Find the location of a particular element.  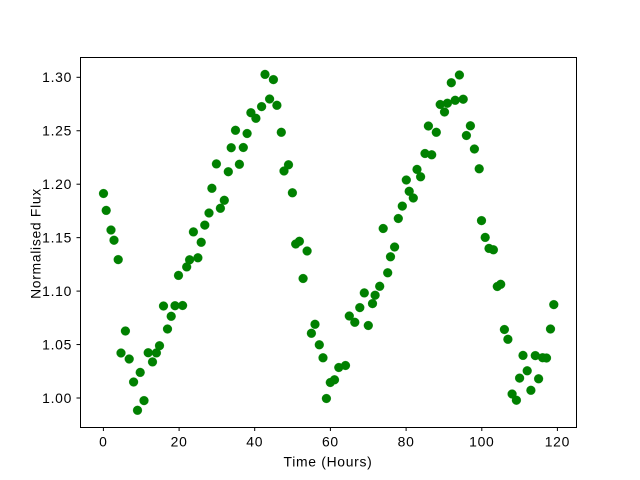

svg-text: 40 is located at coordinates (254, 442).